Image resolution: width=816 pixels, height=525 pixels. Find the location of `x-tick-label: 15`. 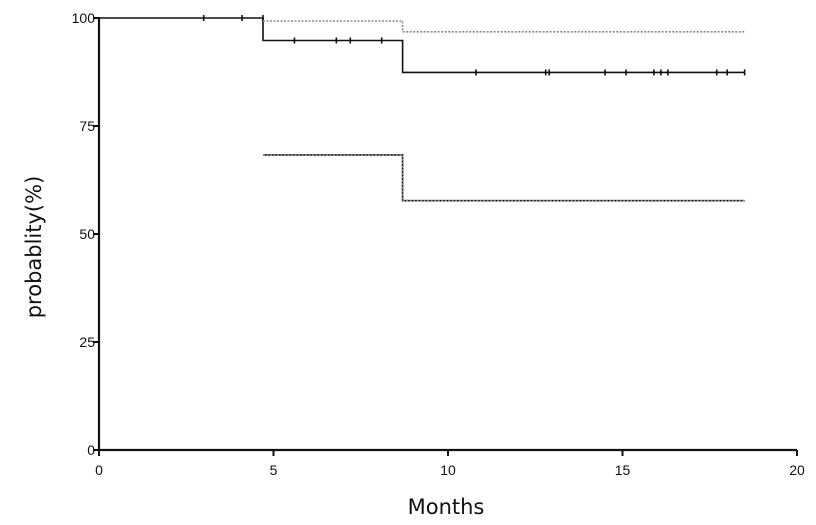

x-tick-label: 15 is located at coordinates (623, 470).